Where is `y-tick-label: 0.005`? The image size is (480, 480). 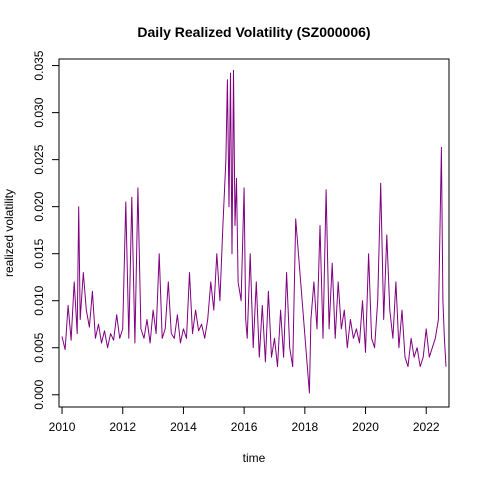
y-tick-label: 0.005 is located at coordinates (39, 347).